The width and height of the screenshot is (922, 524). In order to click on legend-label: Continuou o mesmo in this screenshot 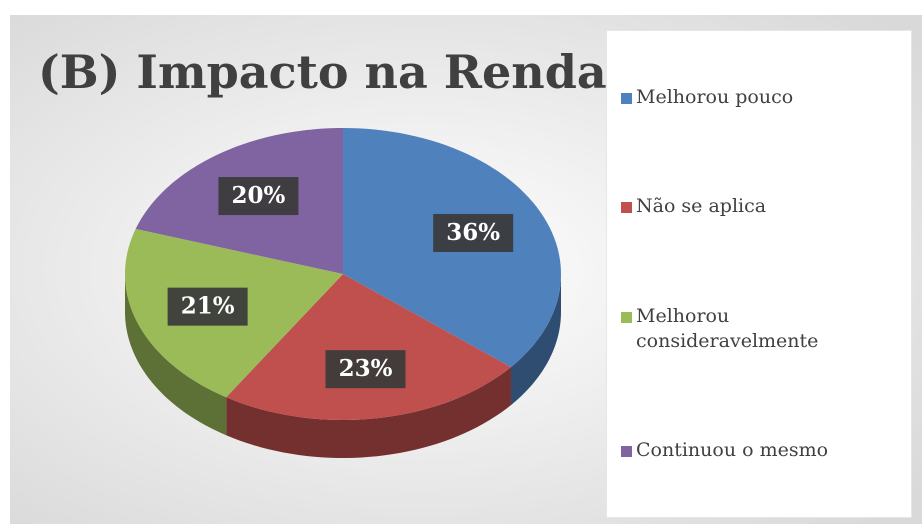, I will do `click(732, 449)`.